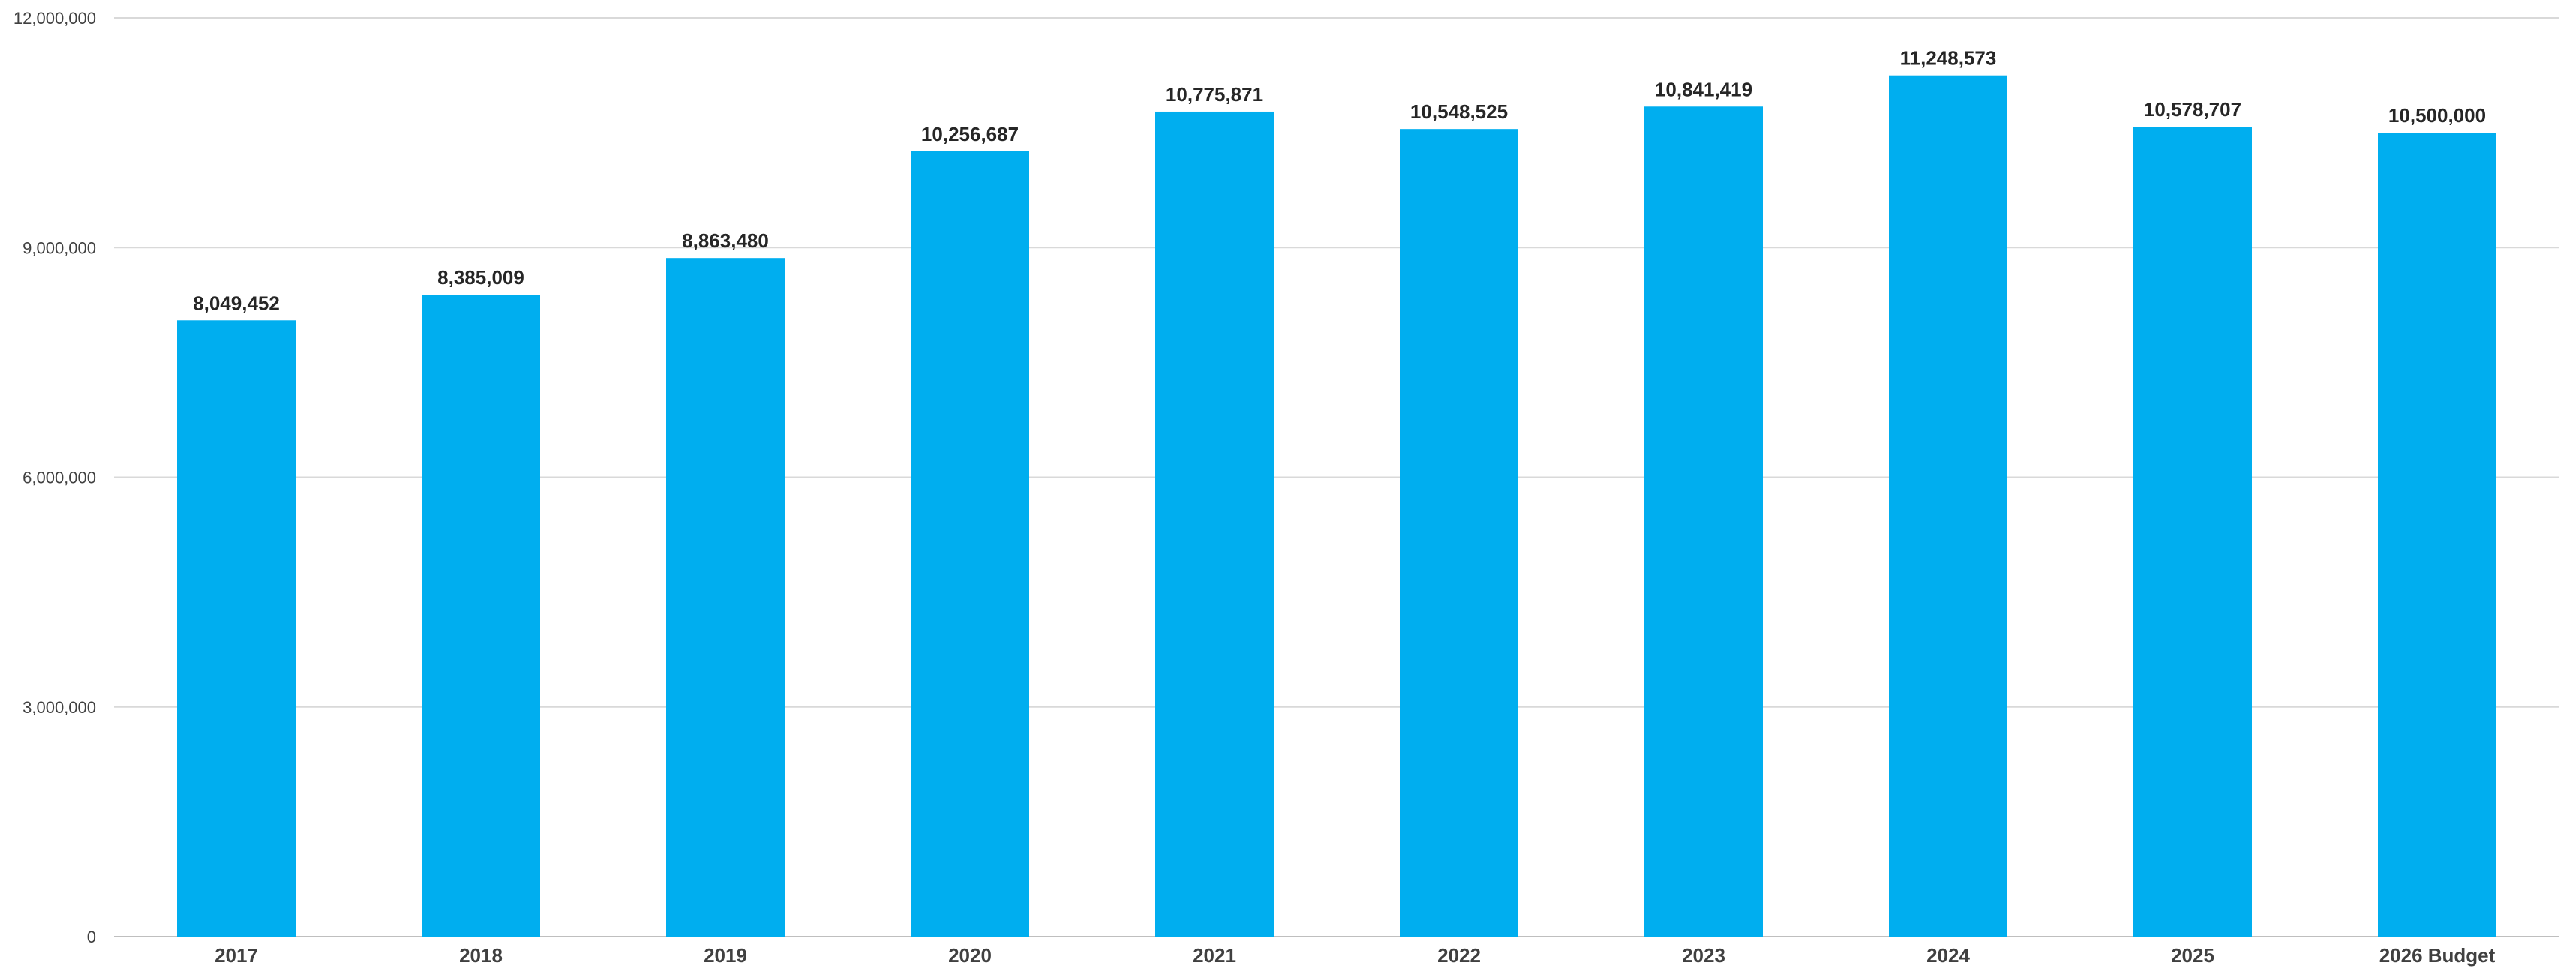  Describe the element at coordinates (1459, 533) in the screenshot. I see `bar-2022` at that location.